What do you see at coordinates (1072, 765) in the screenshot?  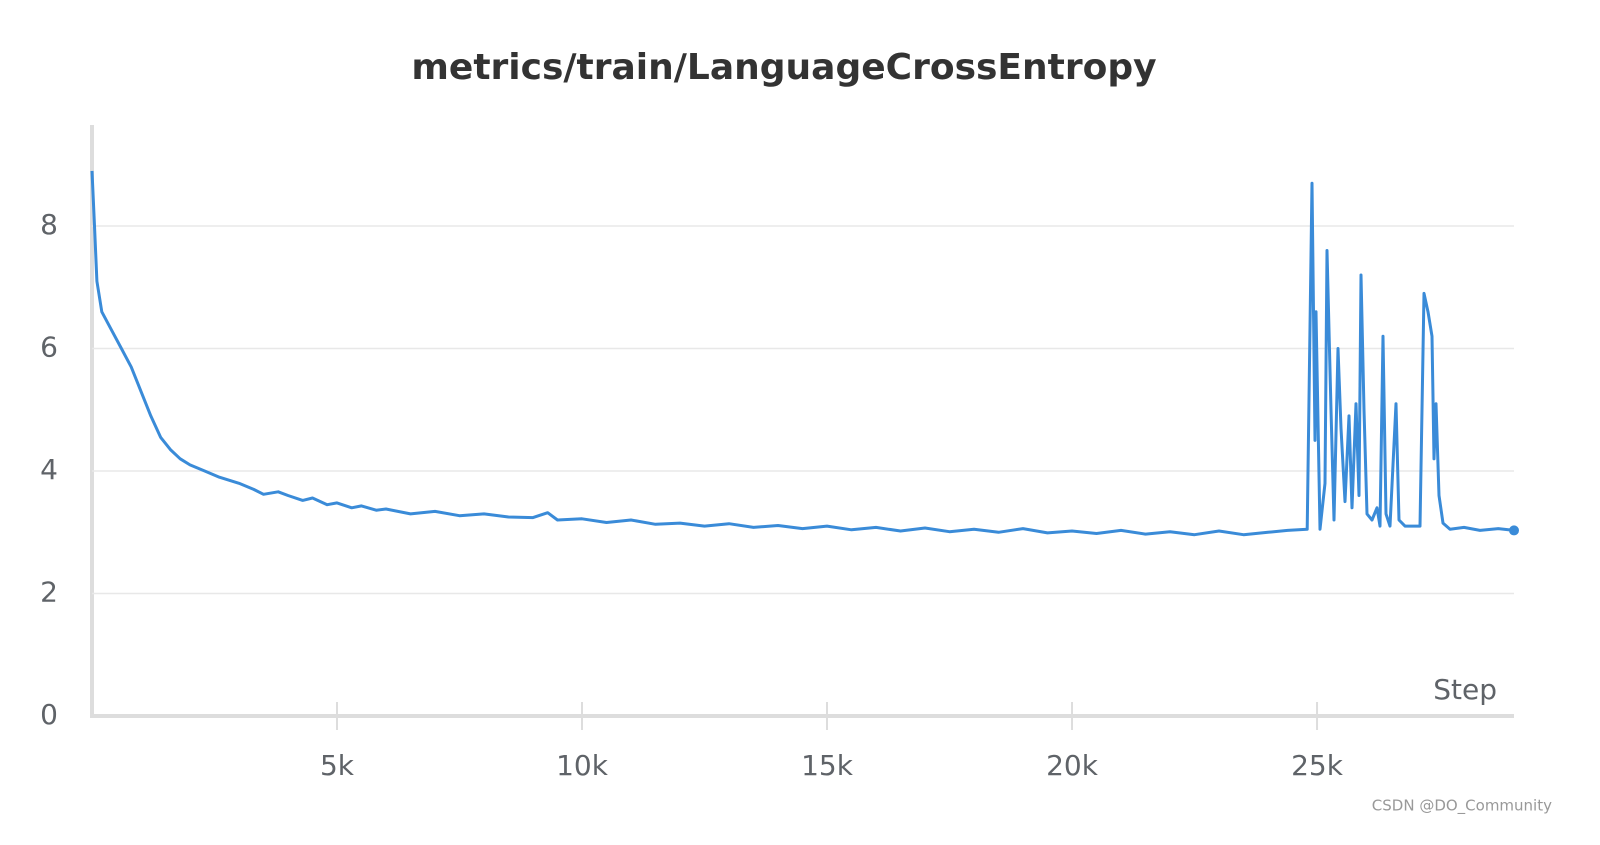 I see `x-tick-label: 20k` at bounding box center [1072, 765].